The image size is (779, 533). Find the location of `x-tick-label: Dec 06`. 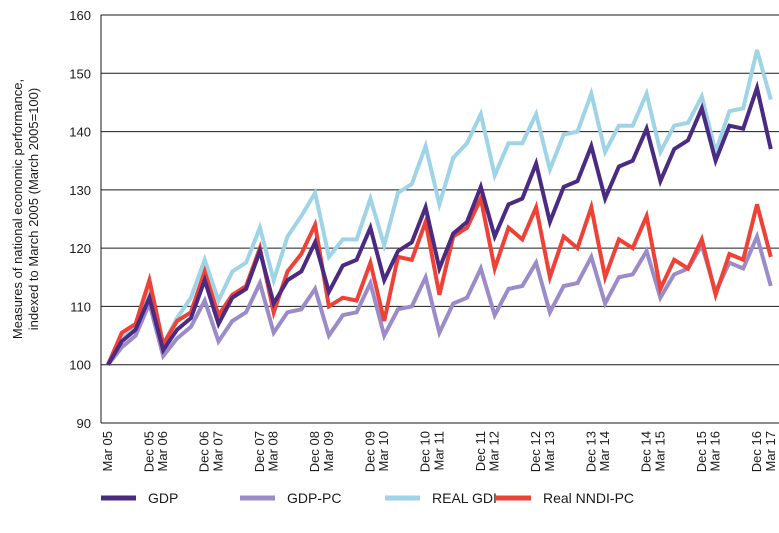

x-tick-label: Dec 06 is located at coordinates (204, 451).